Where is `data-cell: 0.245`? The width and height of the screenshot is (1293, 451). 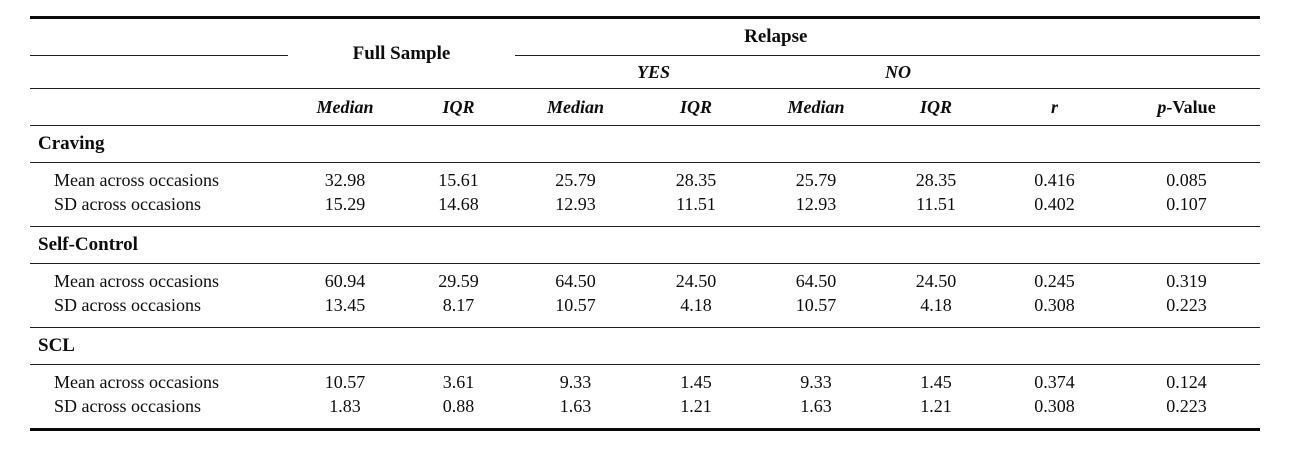 data-cell: 0.245 is located at coordinates (1054, 280).